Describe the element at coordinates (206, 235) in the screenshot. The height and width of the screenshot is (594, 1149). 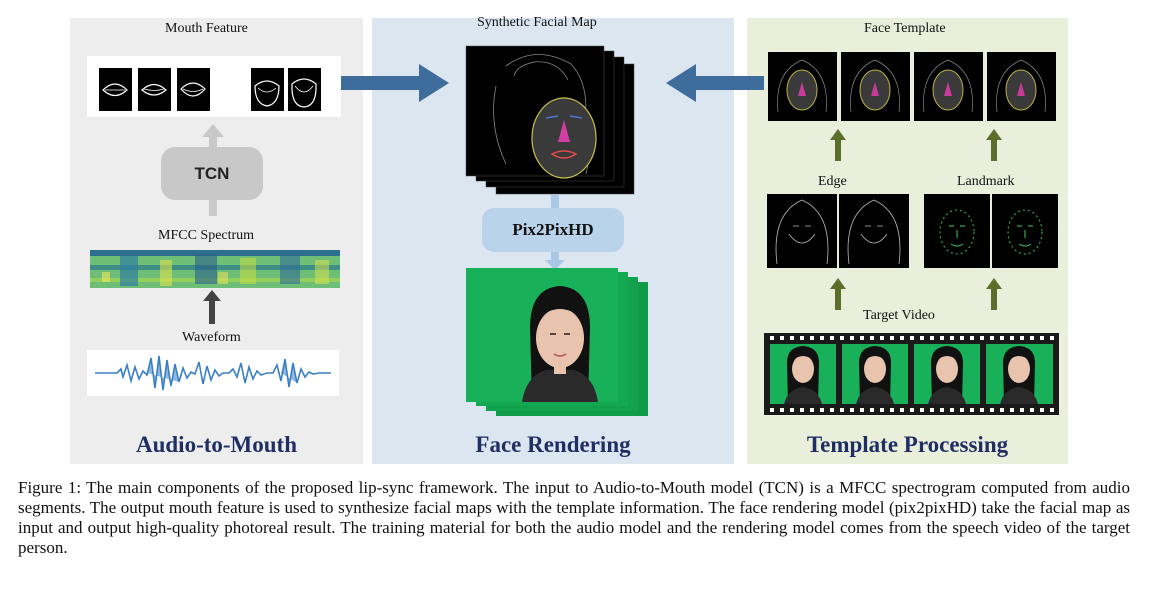
I see `mfcc-spectrum-label: MFCC Spectrum` at that location.